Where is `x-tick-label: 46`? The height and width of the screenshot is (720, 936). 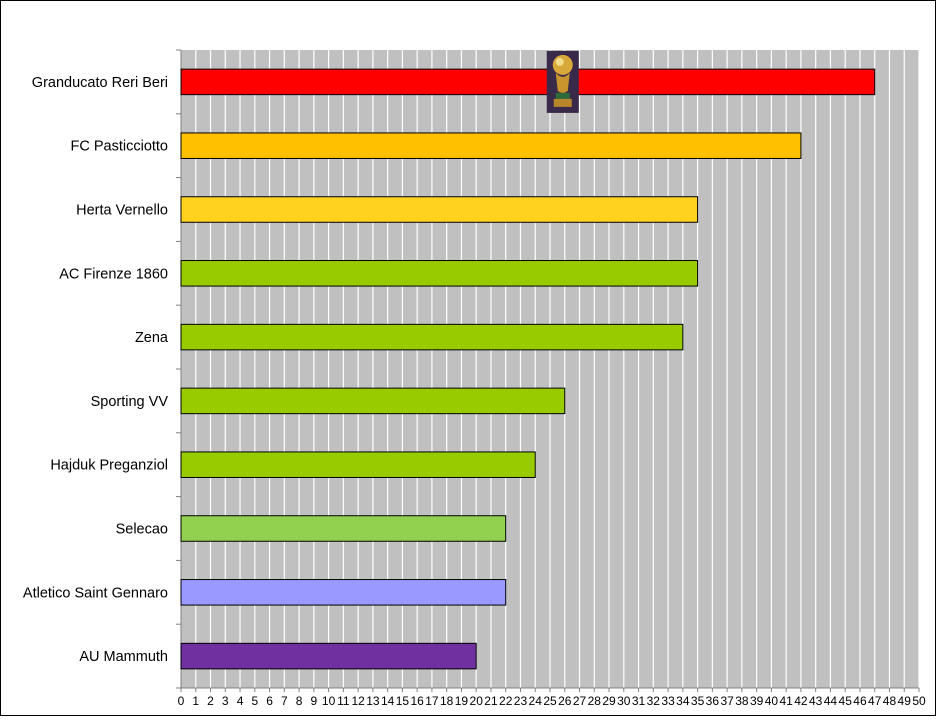
x-tick-label: 46 is located at coordinates (860, 701).